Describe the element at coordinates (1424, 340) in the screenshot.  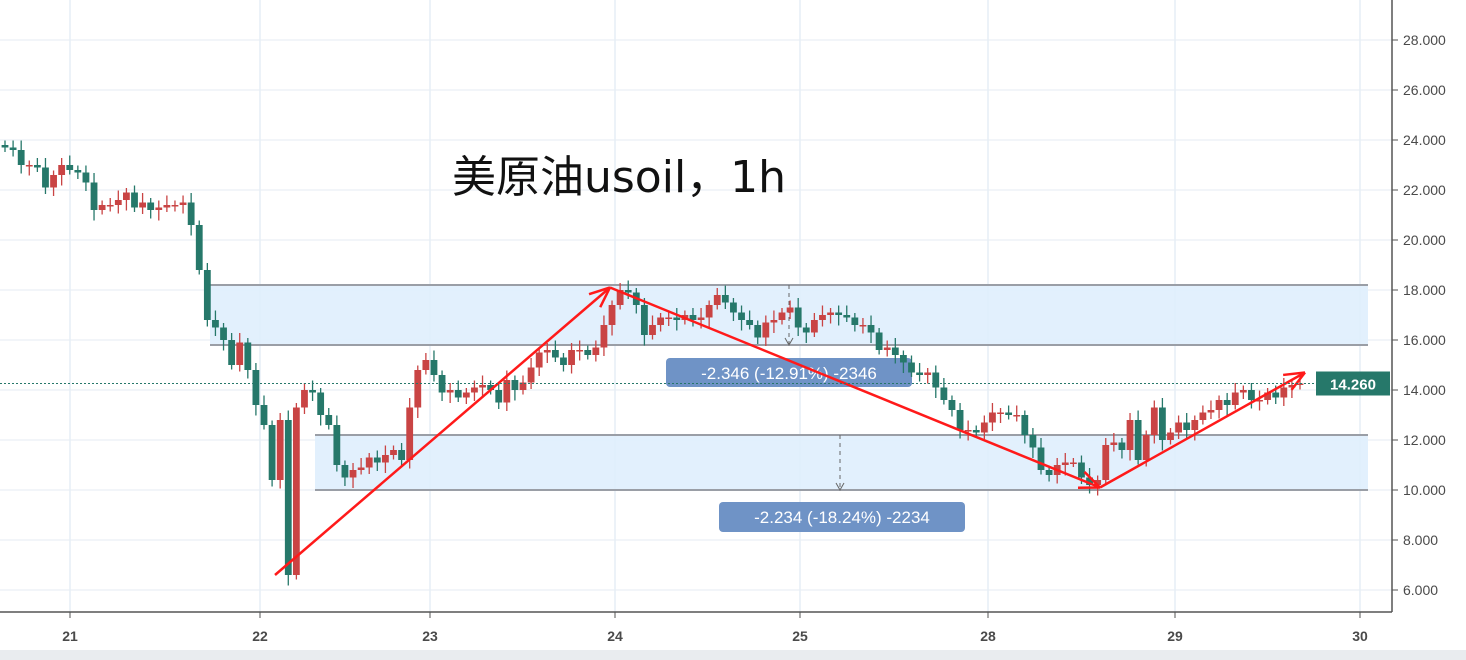
I see `y-tick-label: 16.000` at that location.